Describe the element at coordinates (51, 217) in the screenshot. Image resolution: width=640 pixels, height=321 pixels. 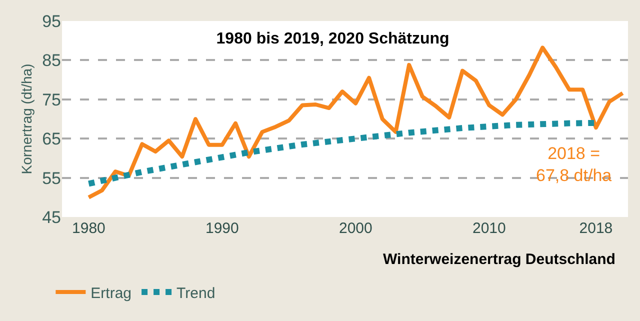
I see `y-tick-label: 45` at that location.